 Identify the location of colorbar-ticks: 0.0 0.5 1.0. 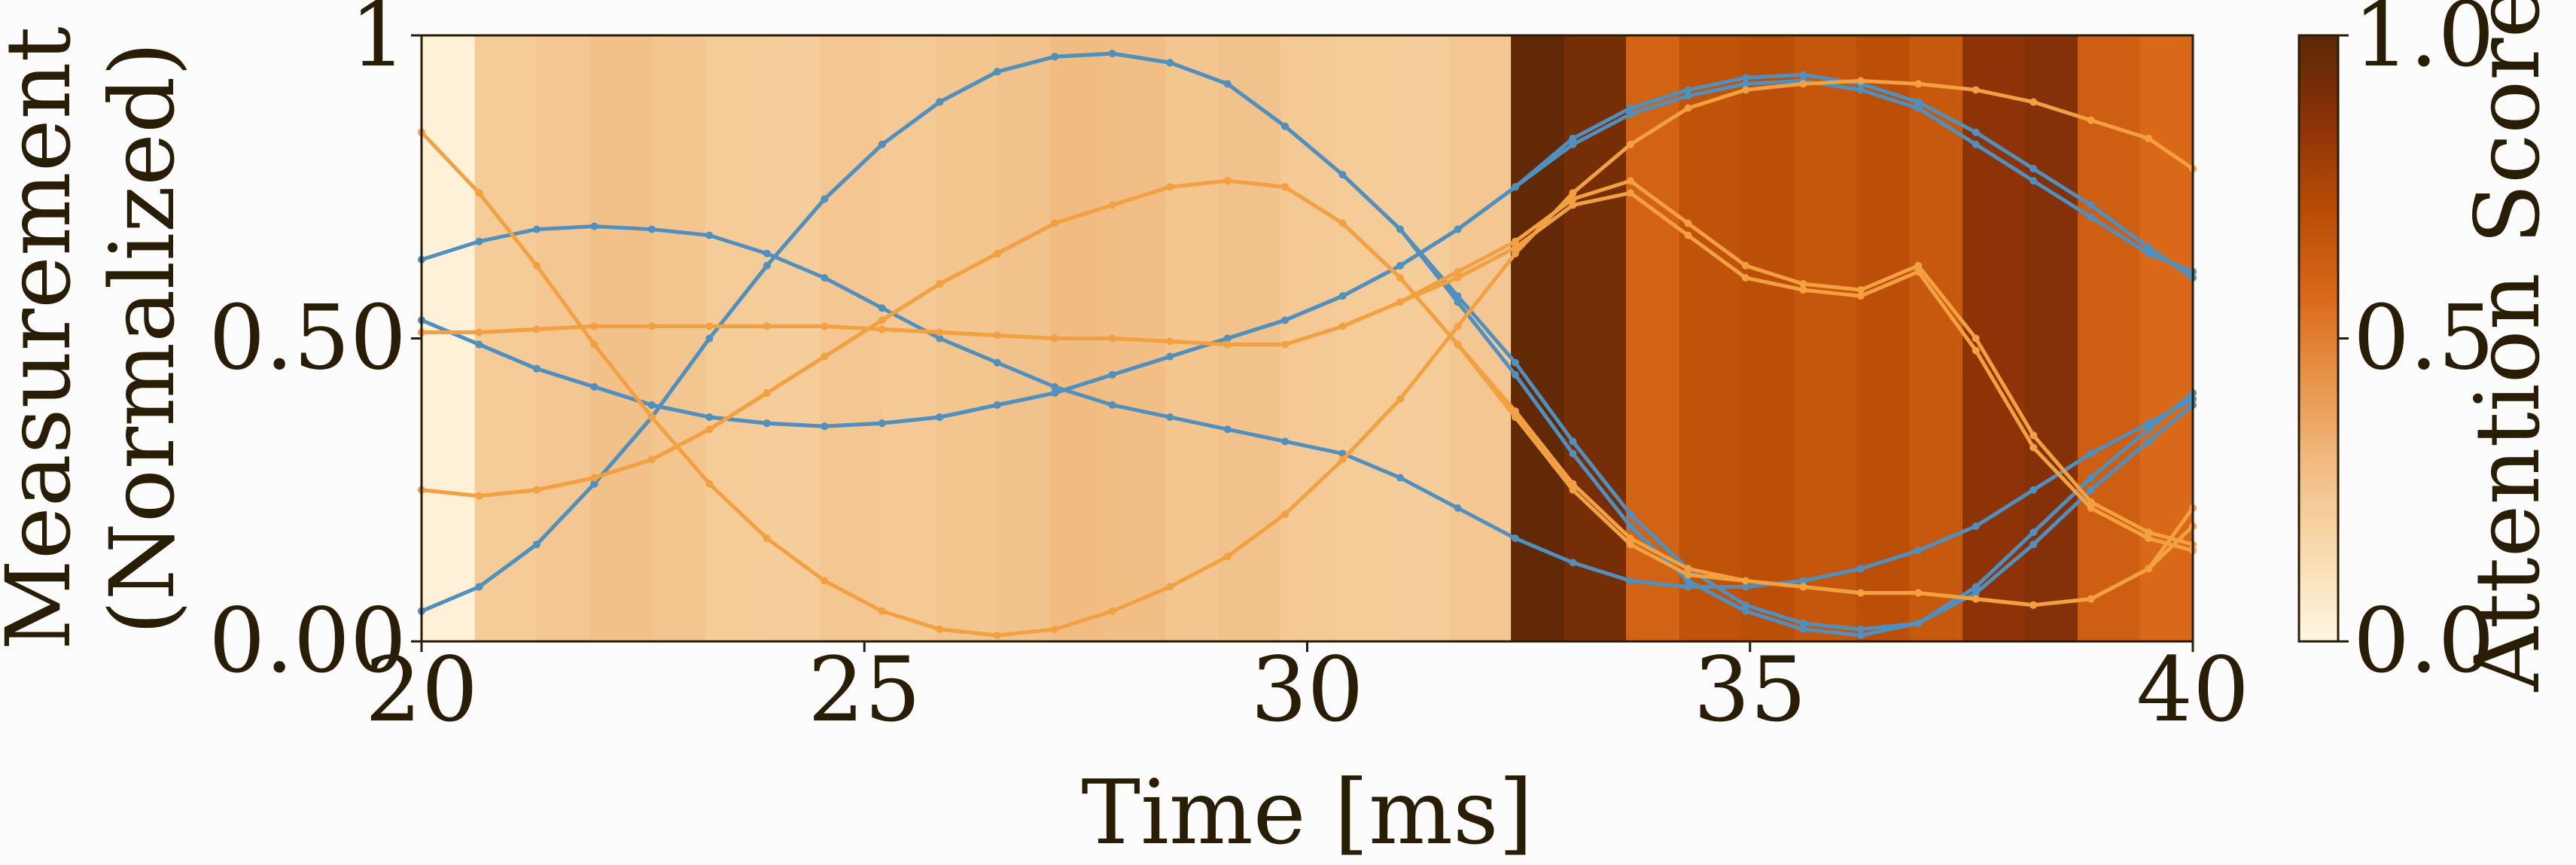
(2417, 346).